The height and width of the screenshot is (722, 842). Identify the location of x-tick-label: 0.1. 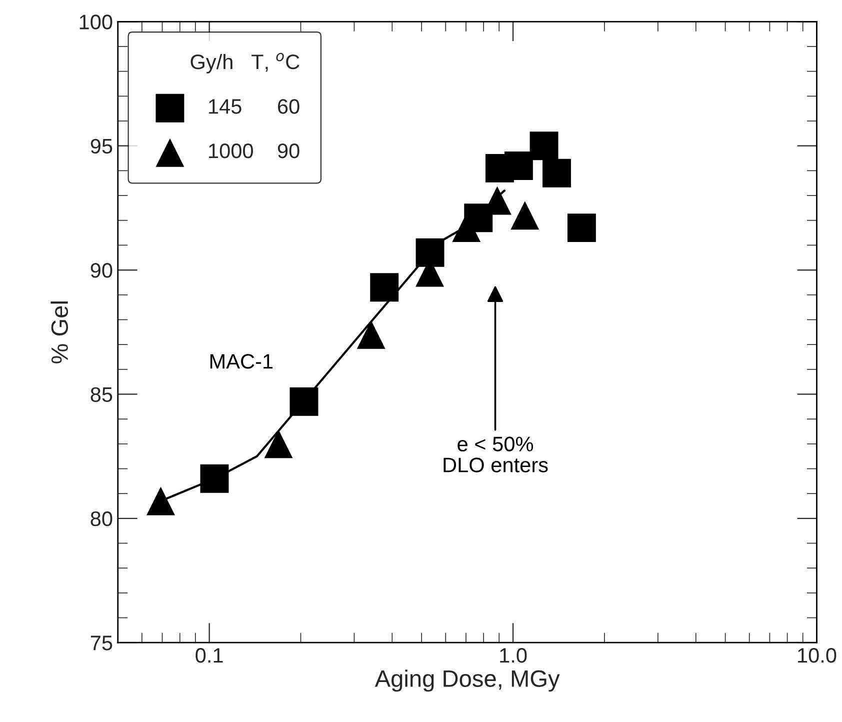
(209, 655).